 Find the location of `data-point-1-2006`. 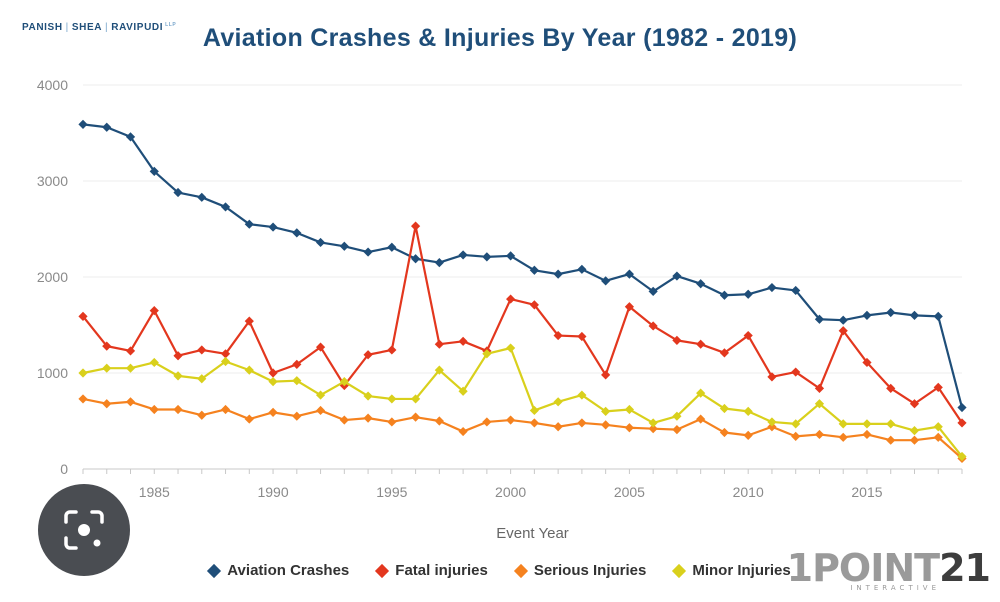

data-point-1-2006 is located at coordinates (653, 326).